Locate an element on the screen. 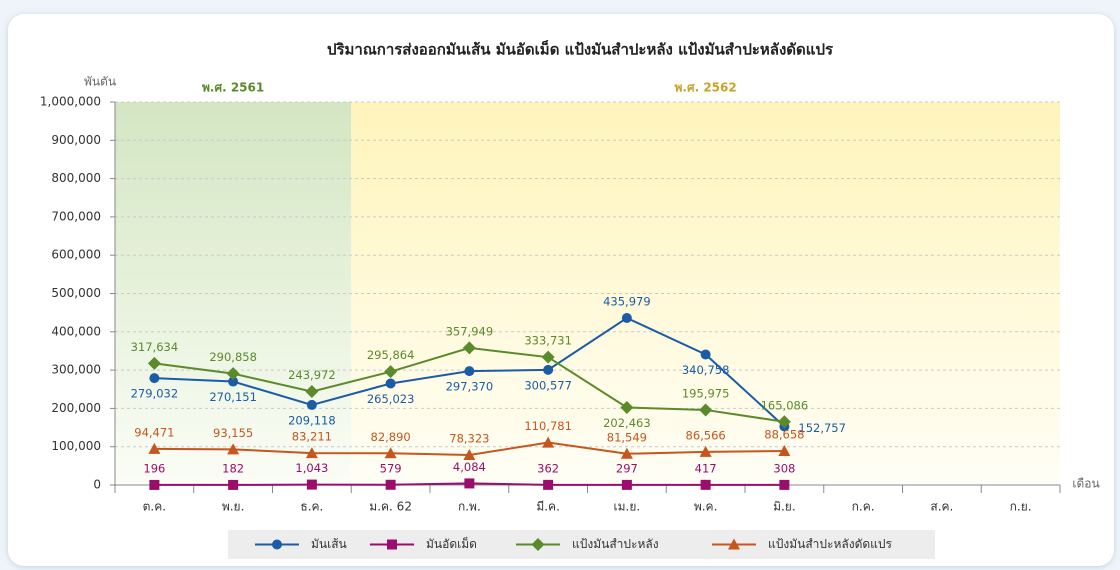  data-label: 579 is located at coordinates (391, 468).